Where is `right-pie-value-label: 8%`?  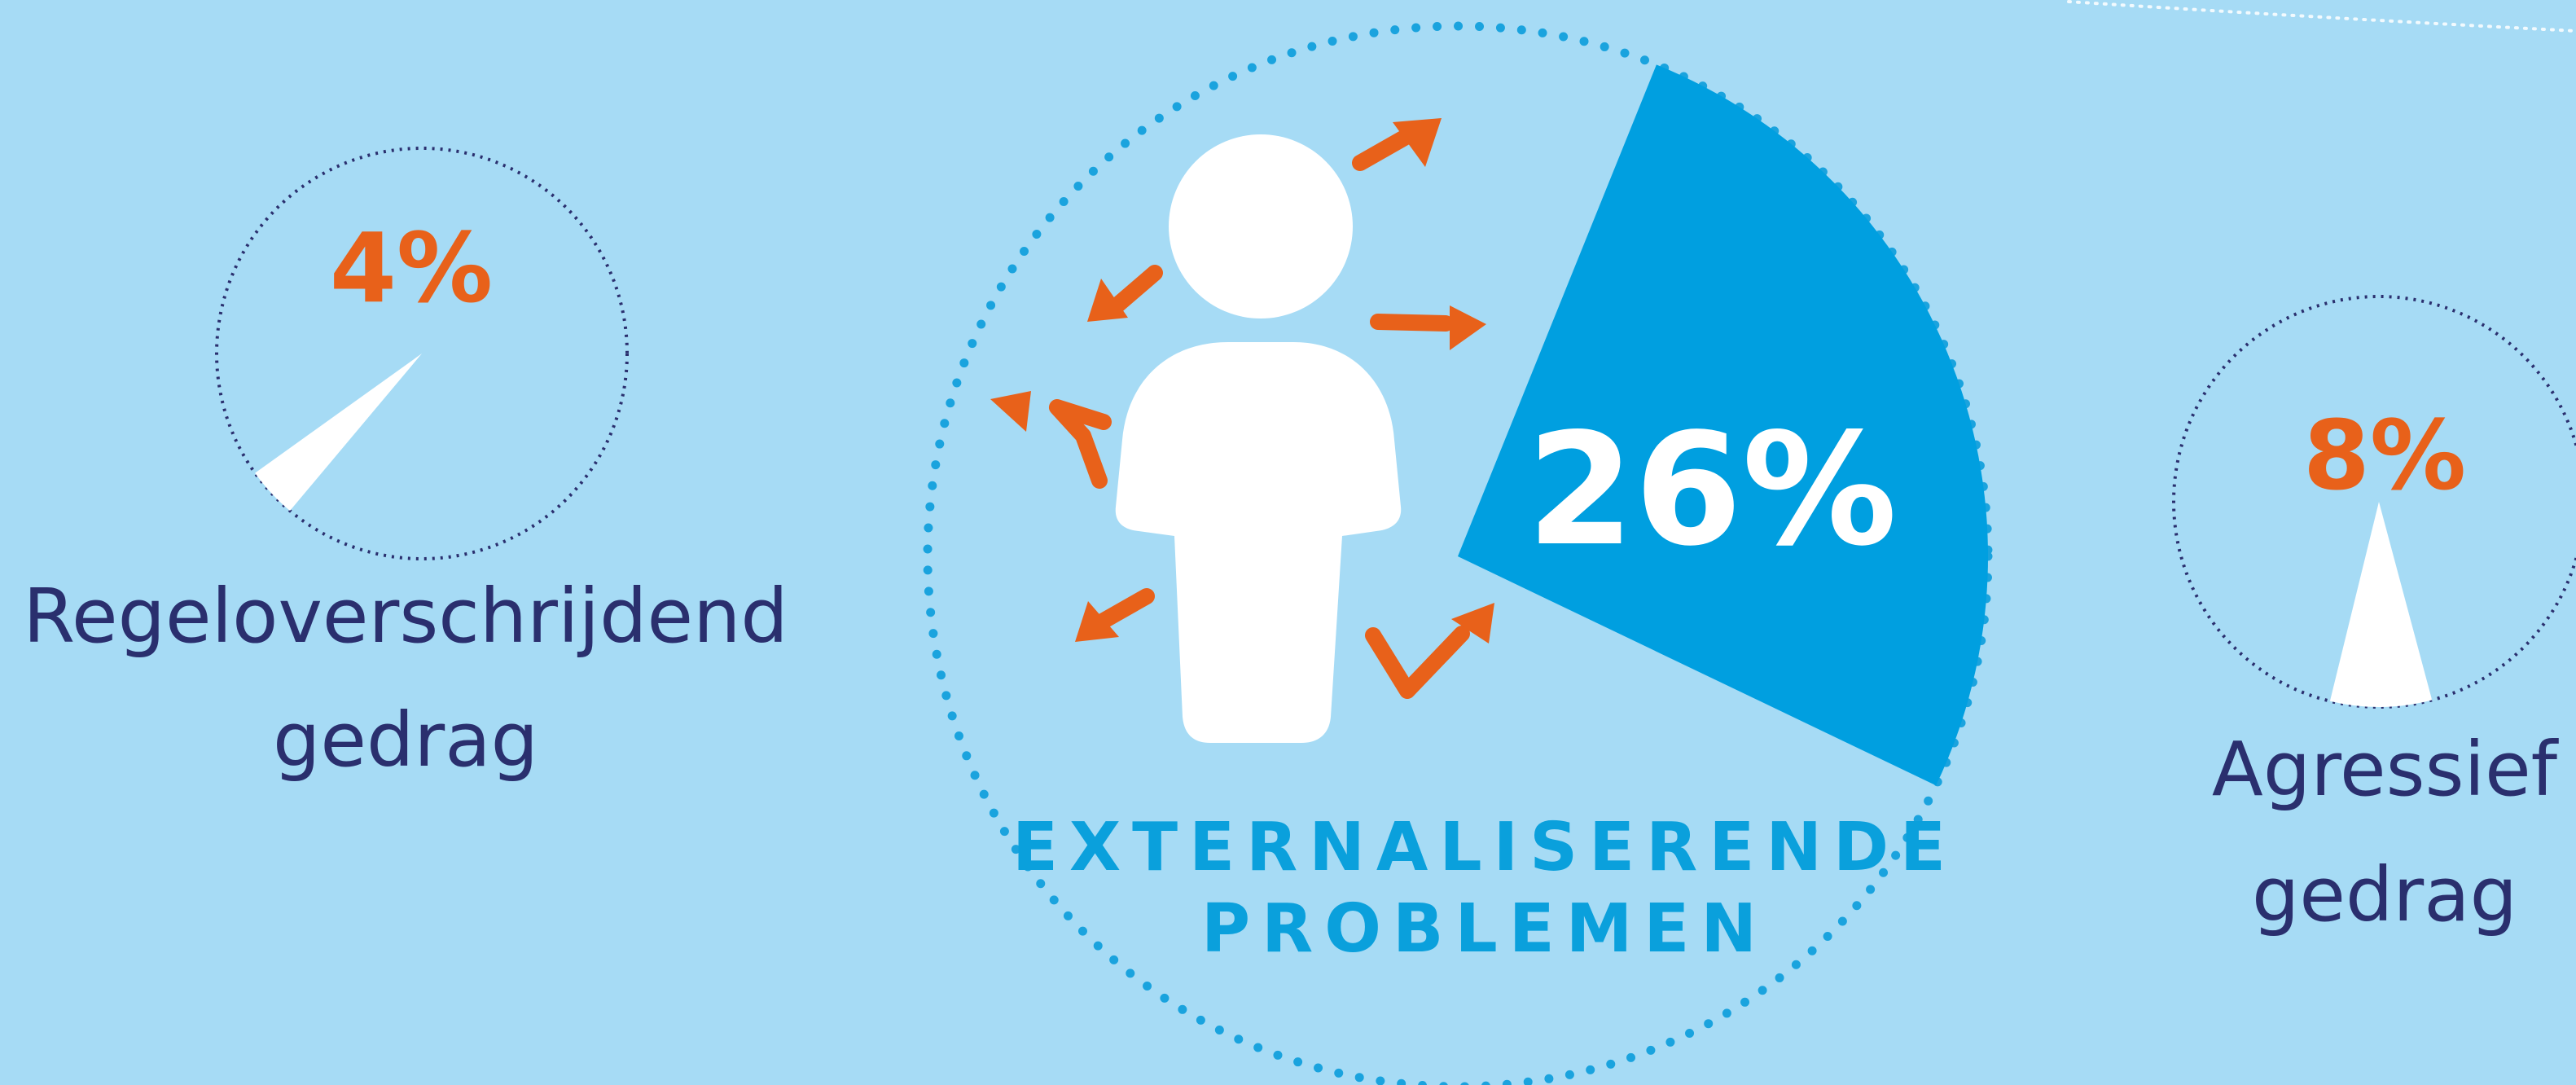
right-pie-value-label: 8% is located at coordinates (2384, 456).